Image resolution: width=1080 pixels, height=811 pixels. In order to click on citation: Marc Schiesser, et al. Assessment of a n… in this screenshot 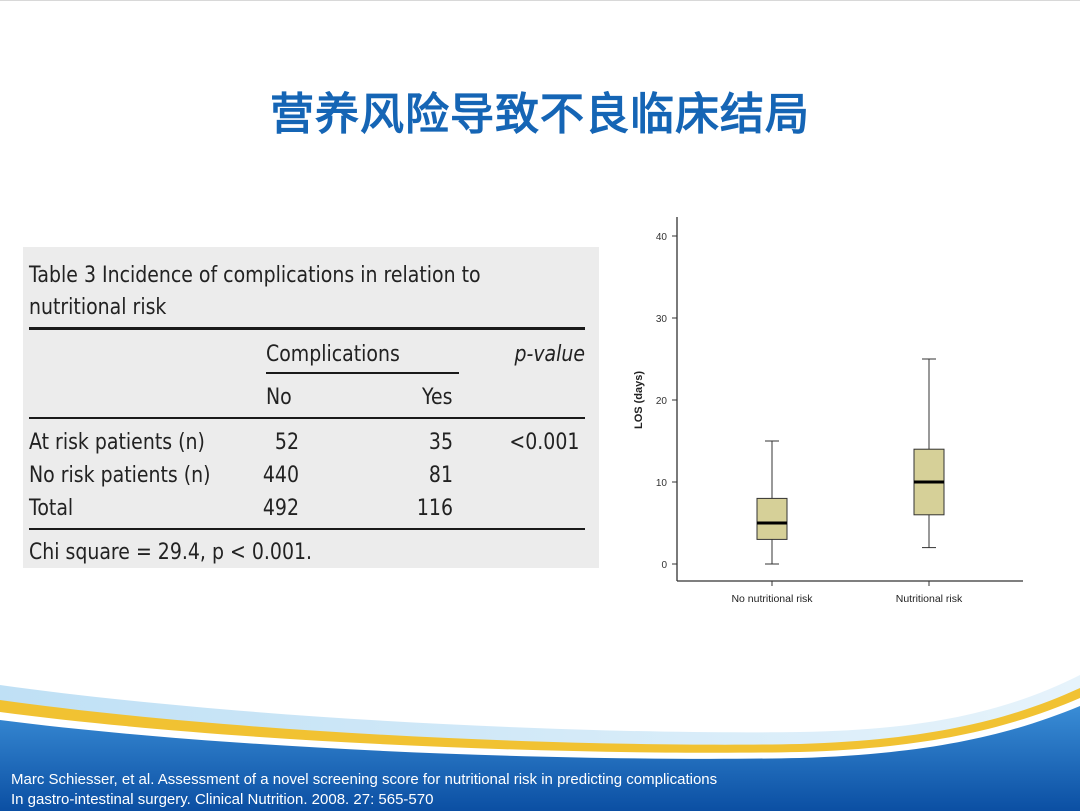, I will do `click(364, 790)`.